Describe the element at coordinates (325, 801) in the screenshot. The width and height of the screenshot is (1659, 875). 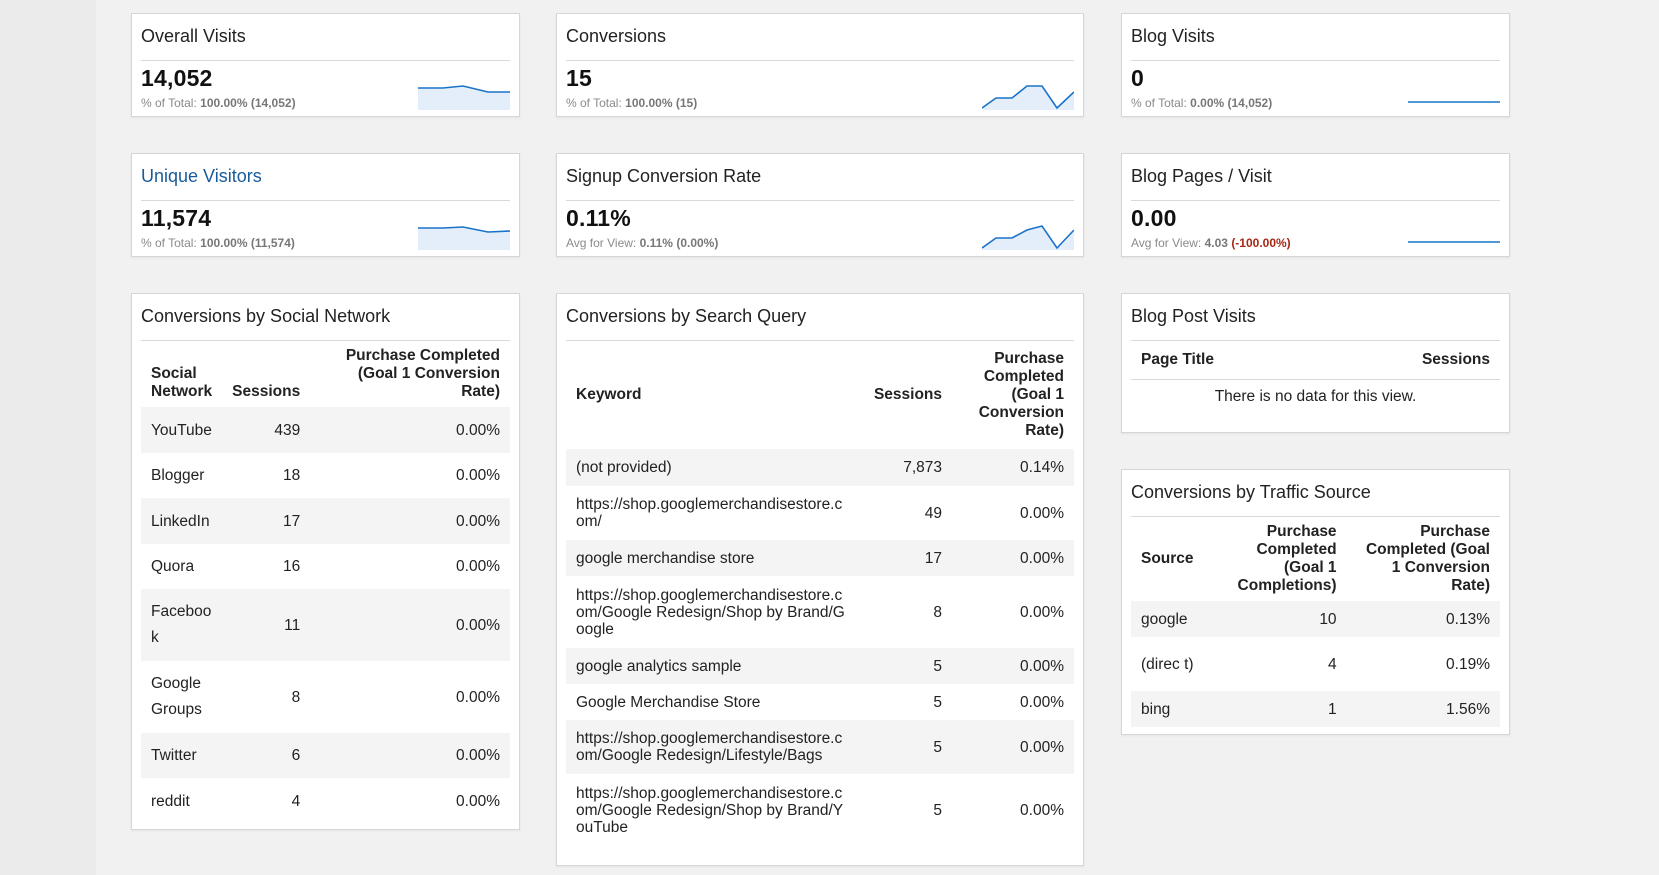
I see `table-row: reddit 4 0.00%` at that location.